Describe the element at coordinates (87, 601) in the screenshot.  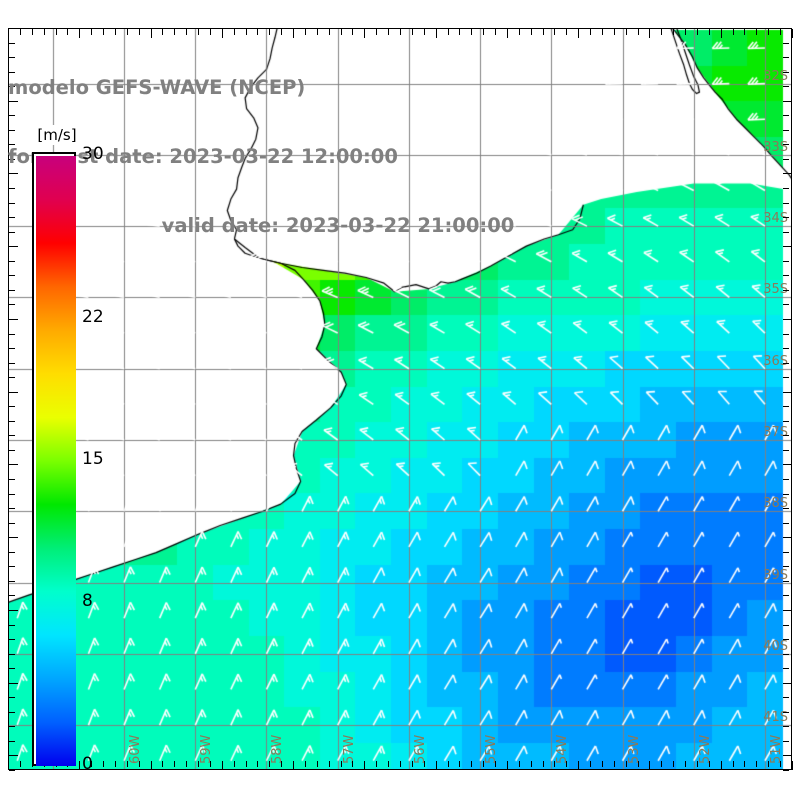
I see `colorbar-tick-8: 8` at that location.